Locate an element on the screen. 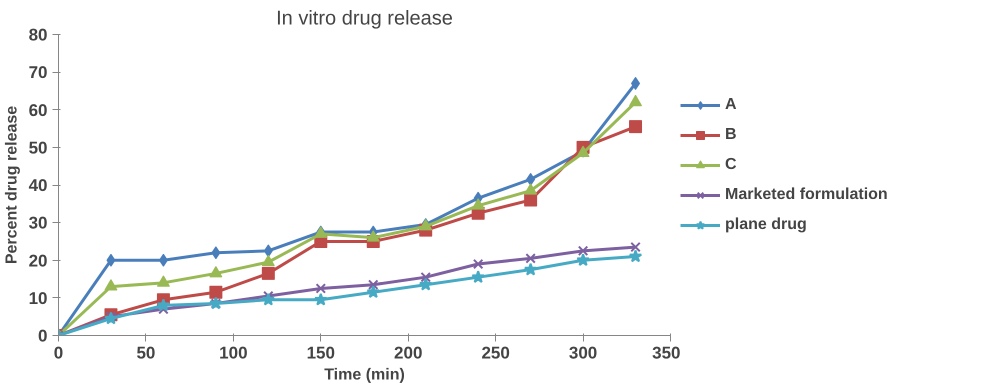 The width and height of the screenshot is (984, 390). legend-label: C is located at coordinates (731, 165).